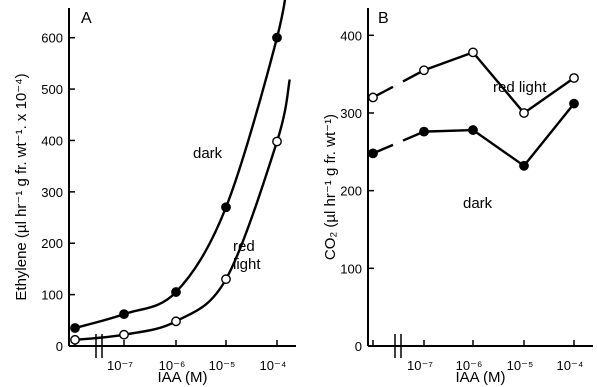  Describe the element at coordinates (383, 18) in the screenshot. I see `panel-label: B` at that location.